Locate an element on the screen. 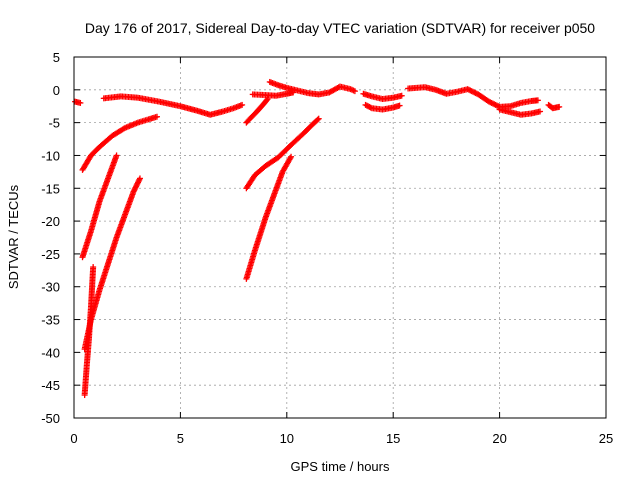 Image resolution: width=640 pixels, height=480 pixels. series-s4 is located at coordinates (99, 206).